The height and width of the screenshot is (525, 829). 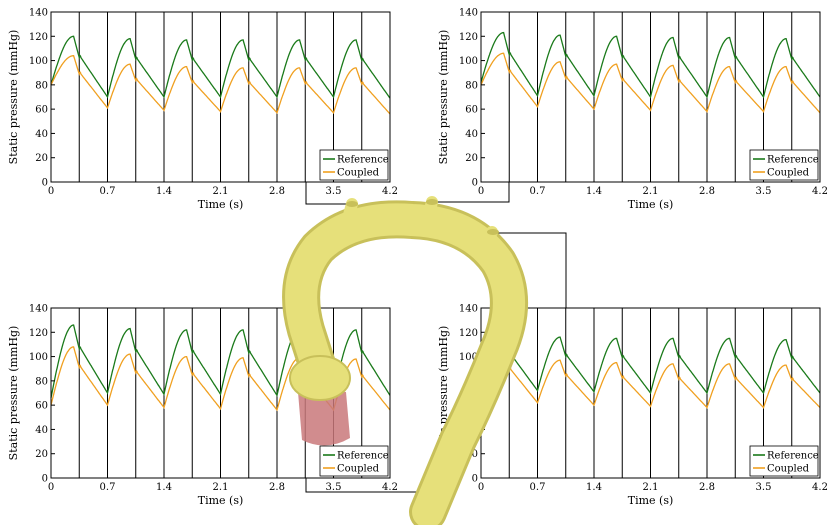 I want to click on aortic-root, so click(x=320, y=378).